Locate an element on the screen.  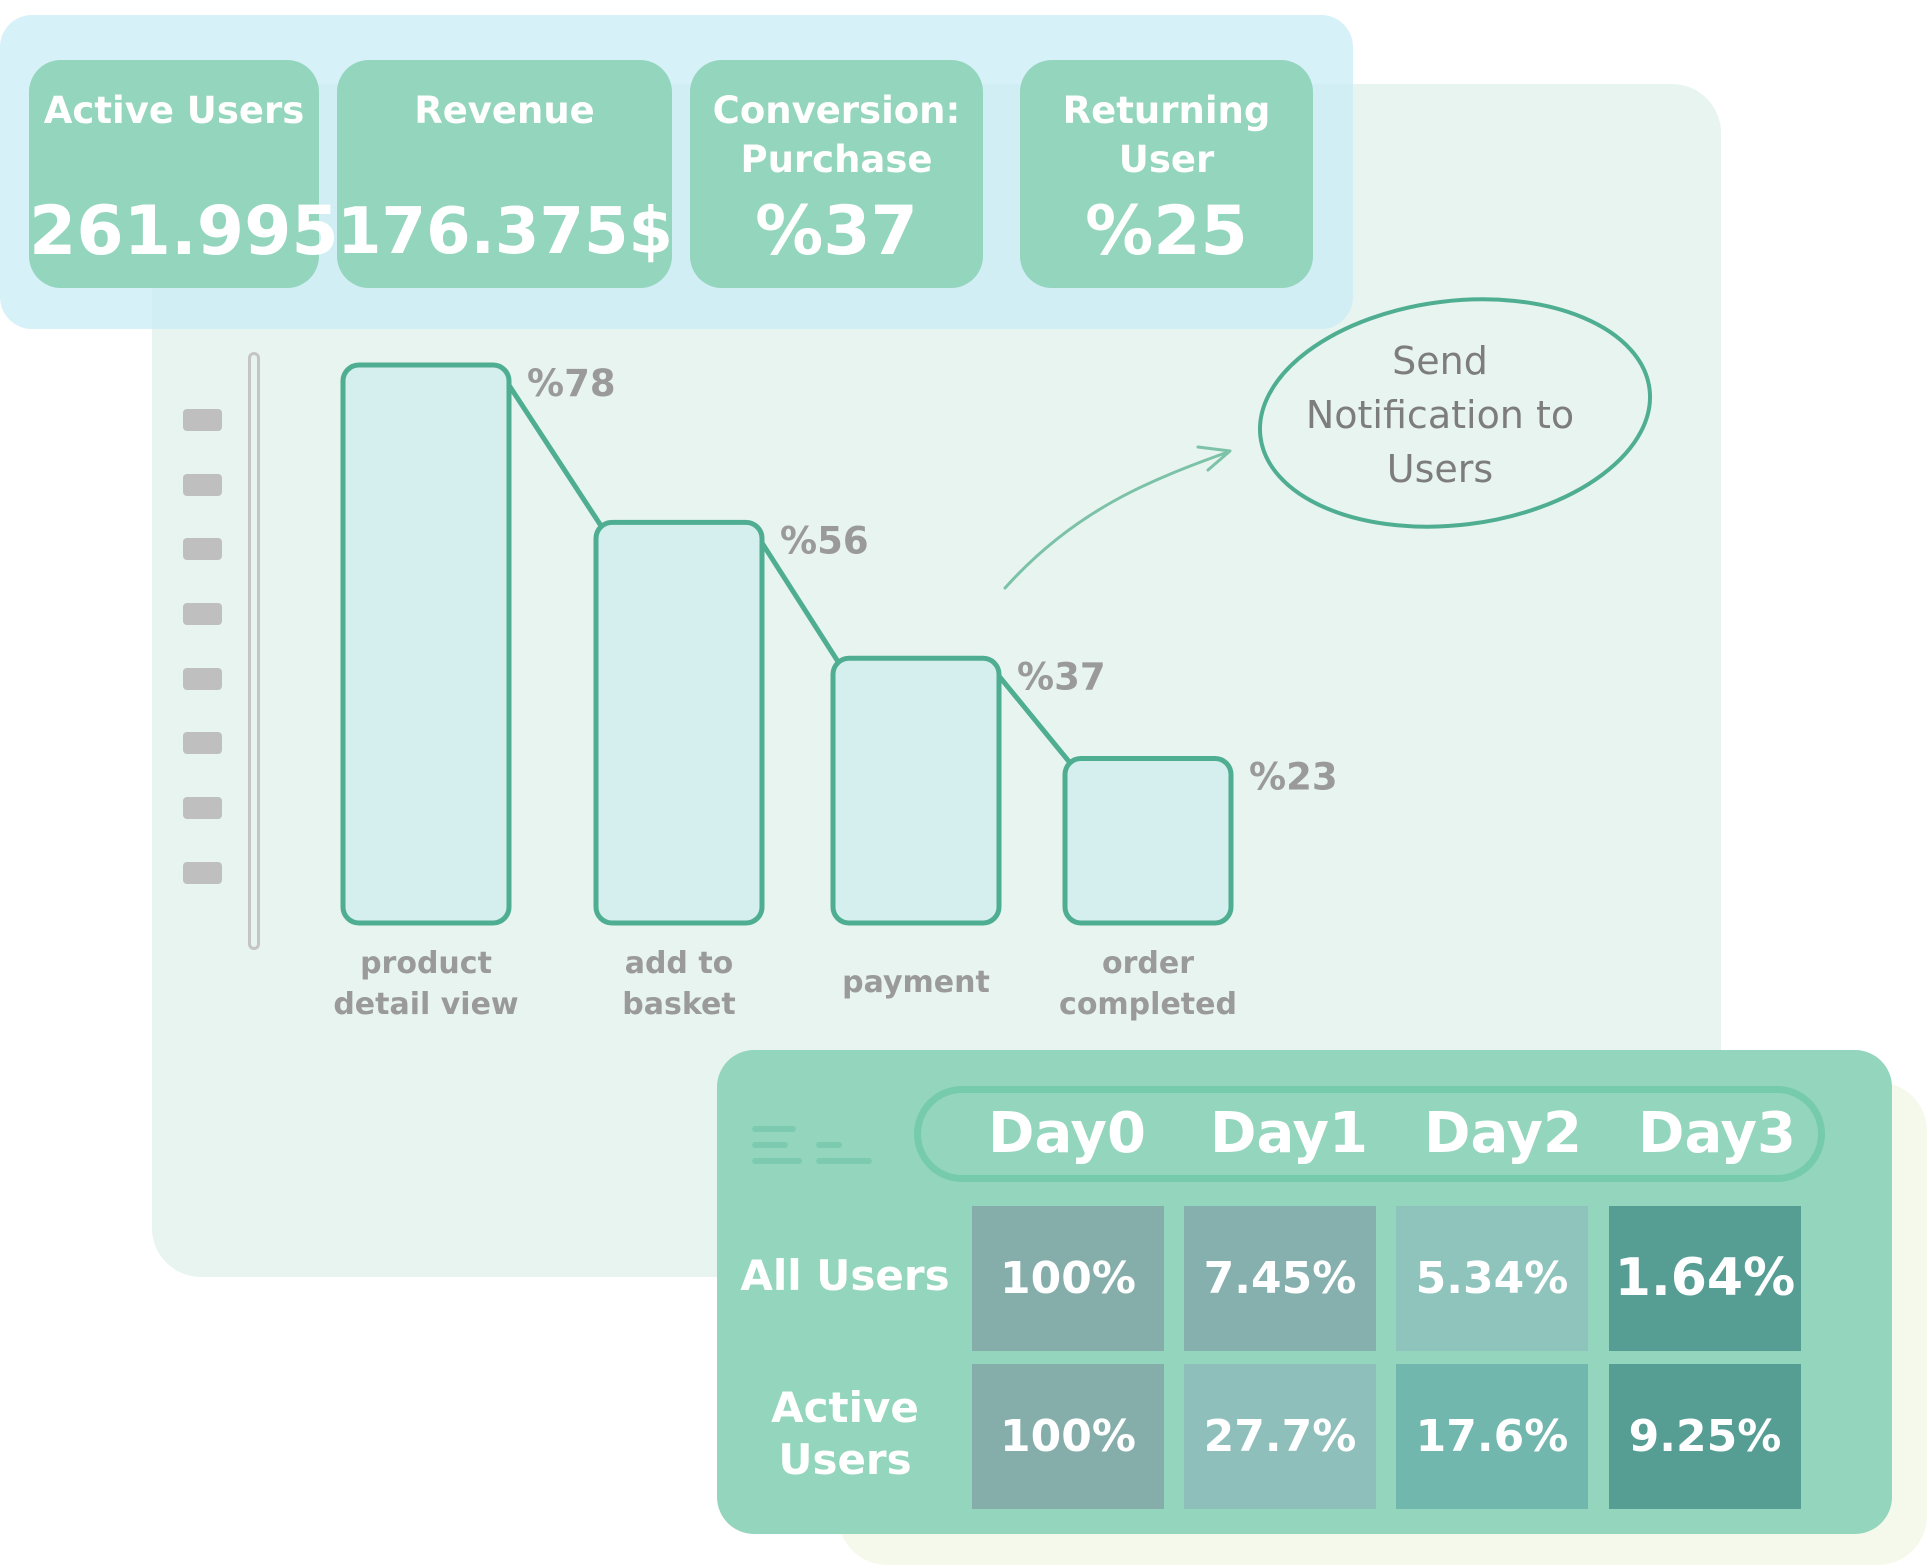
cohort-cell: 7.45% is located at coordinates (1280, 1278).